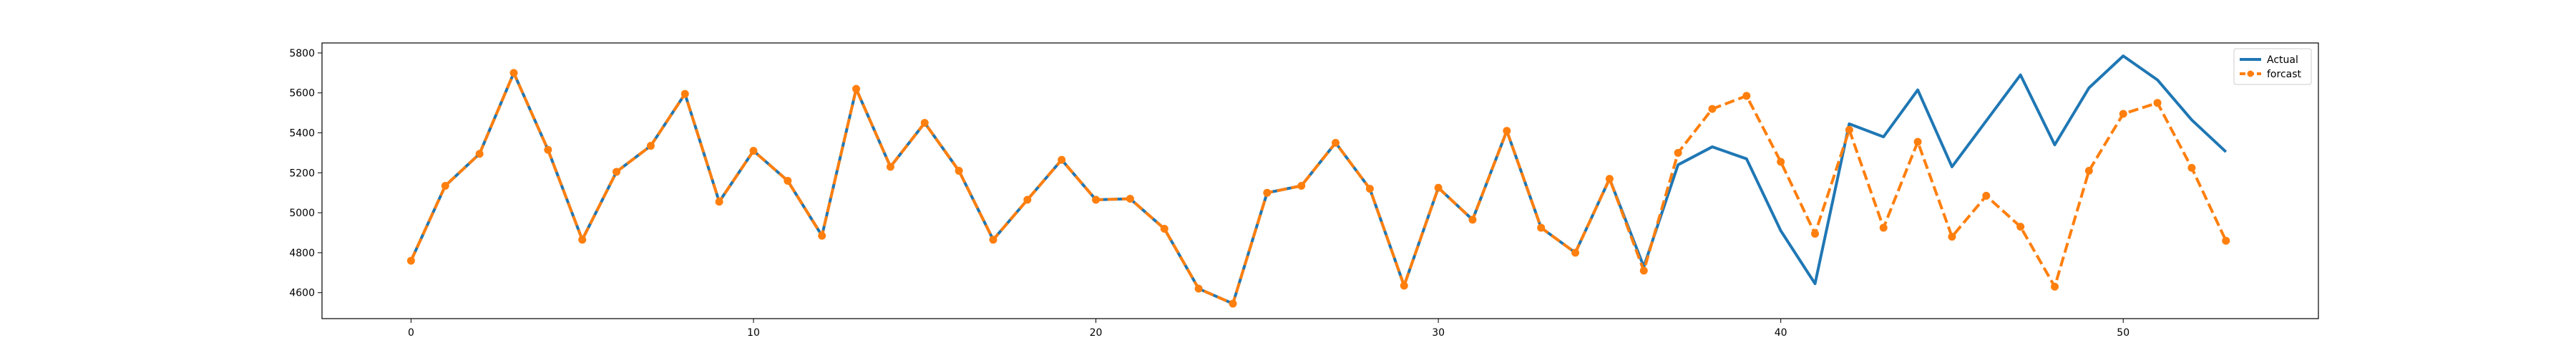 The image size is (2576, 358). Describe the element at coordinates (411, 333) in the screenshot. I see `x-tick-label-0: 0` at that location.